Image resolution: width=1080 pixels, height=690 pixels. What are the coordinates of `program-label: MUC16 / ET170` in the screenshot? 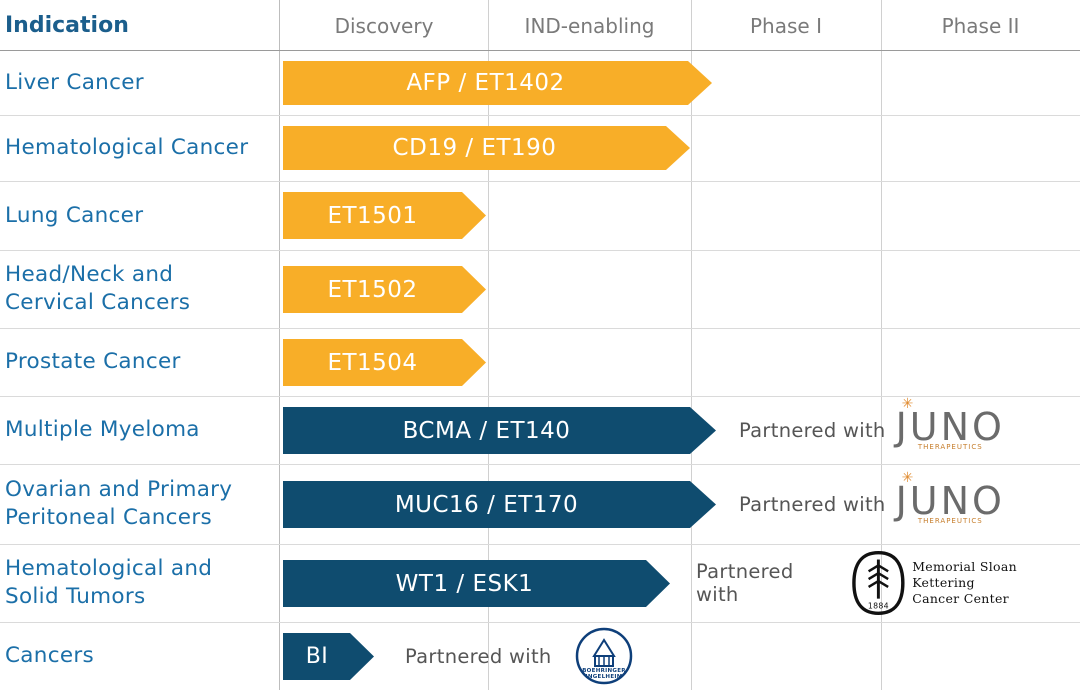 It's located at (486, 504).